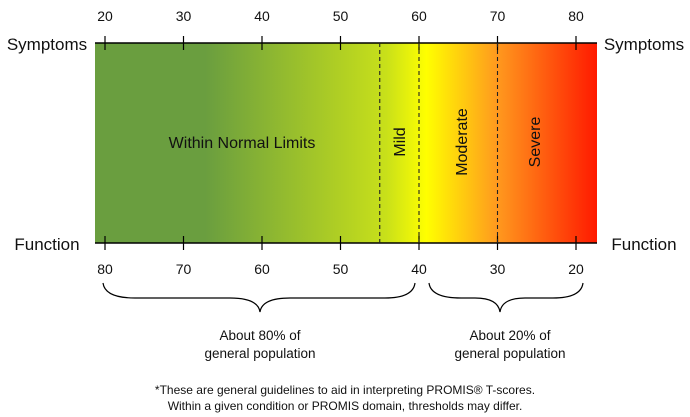  Describe the element at coordinates (105, 269) in the screenshot. I see `function-tick-label: 80` at that location.